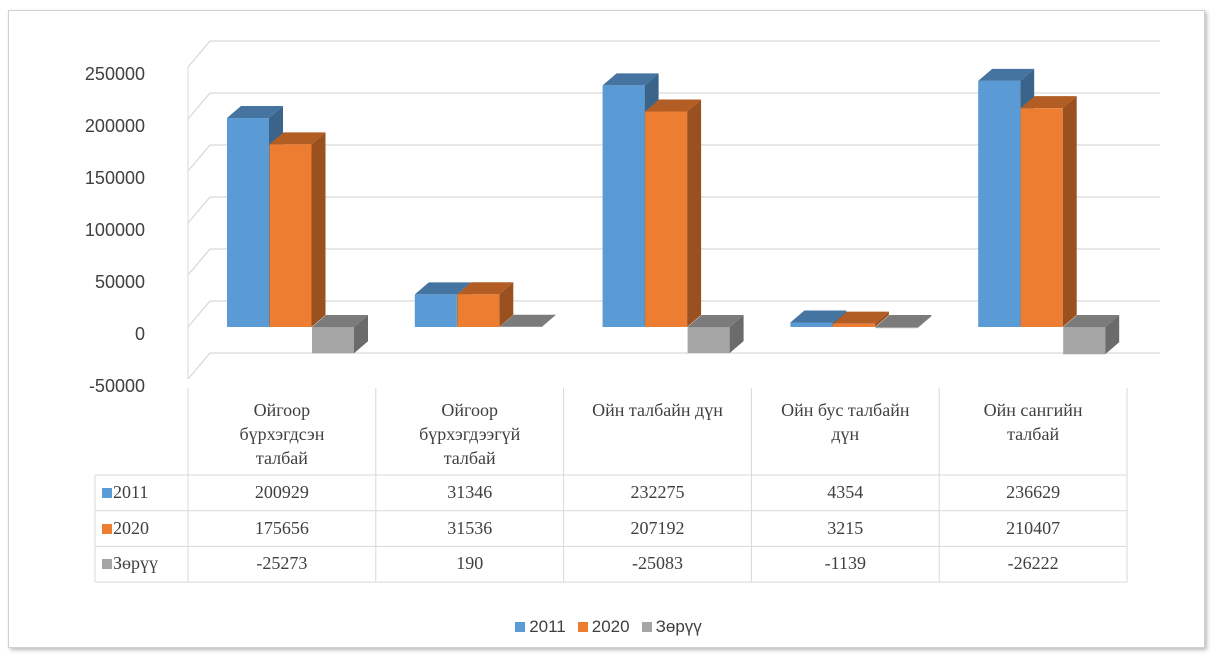 This screenshot has height=656, width=1217. I want to click on y-tick-label: 0, so click(140, 334).